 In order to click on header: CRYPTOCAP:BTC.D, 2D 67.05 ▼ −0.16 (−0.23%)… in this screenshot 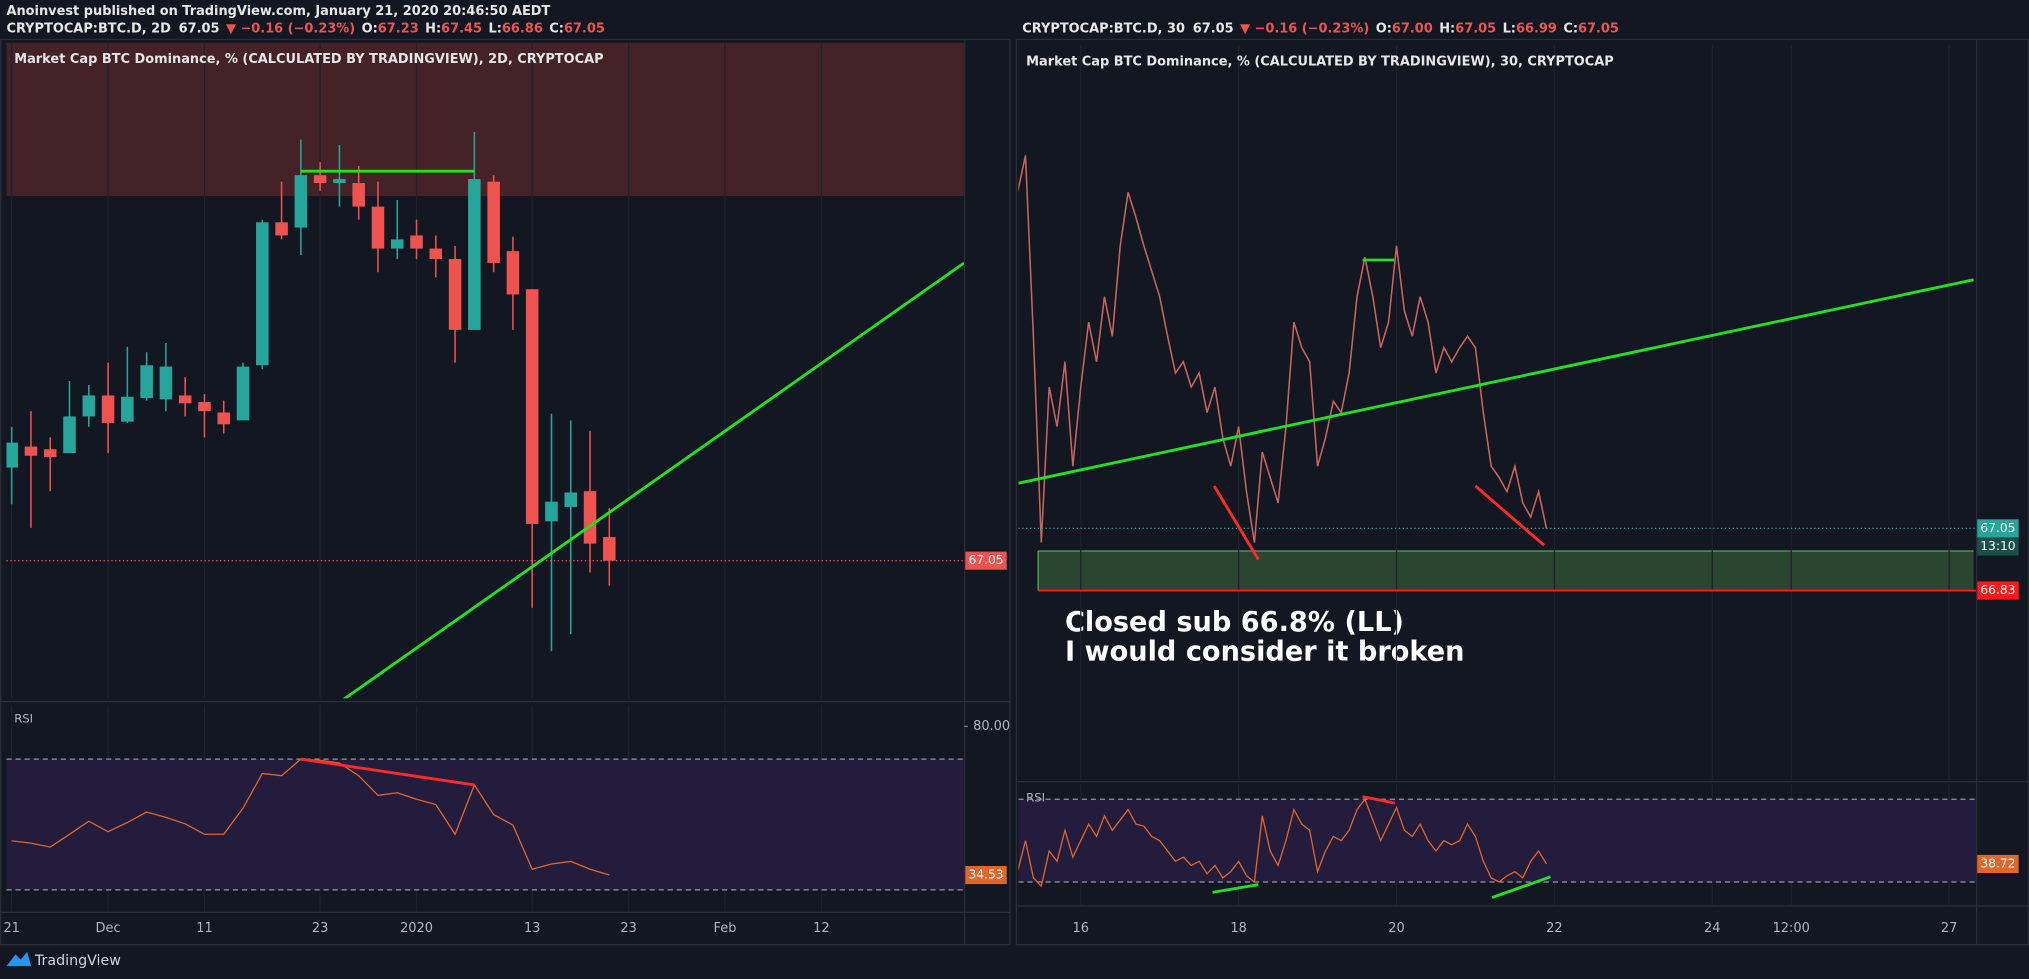, I will do `click(305, 28)`.